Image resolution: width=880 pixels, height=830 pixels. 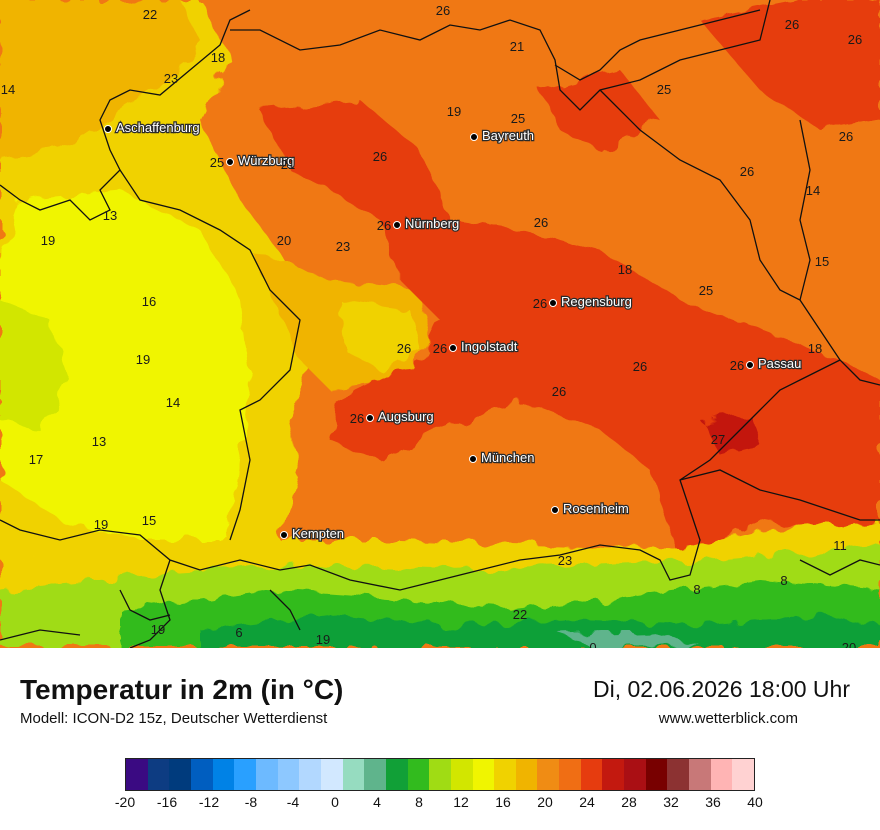 What do you see at coordinates (489, 346) in the screenshot?
I see `city-label: Ingolstadt` at bounding box center [489, 346].